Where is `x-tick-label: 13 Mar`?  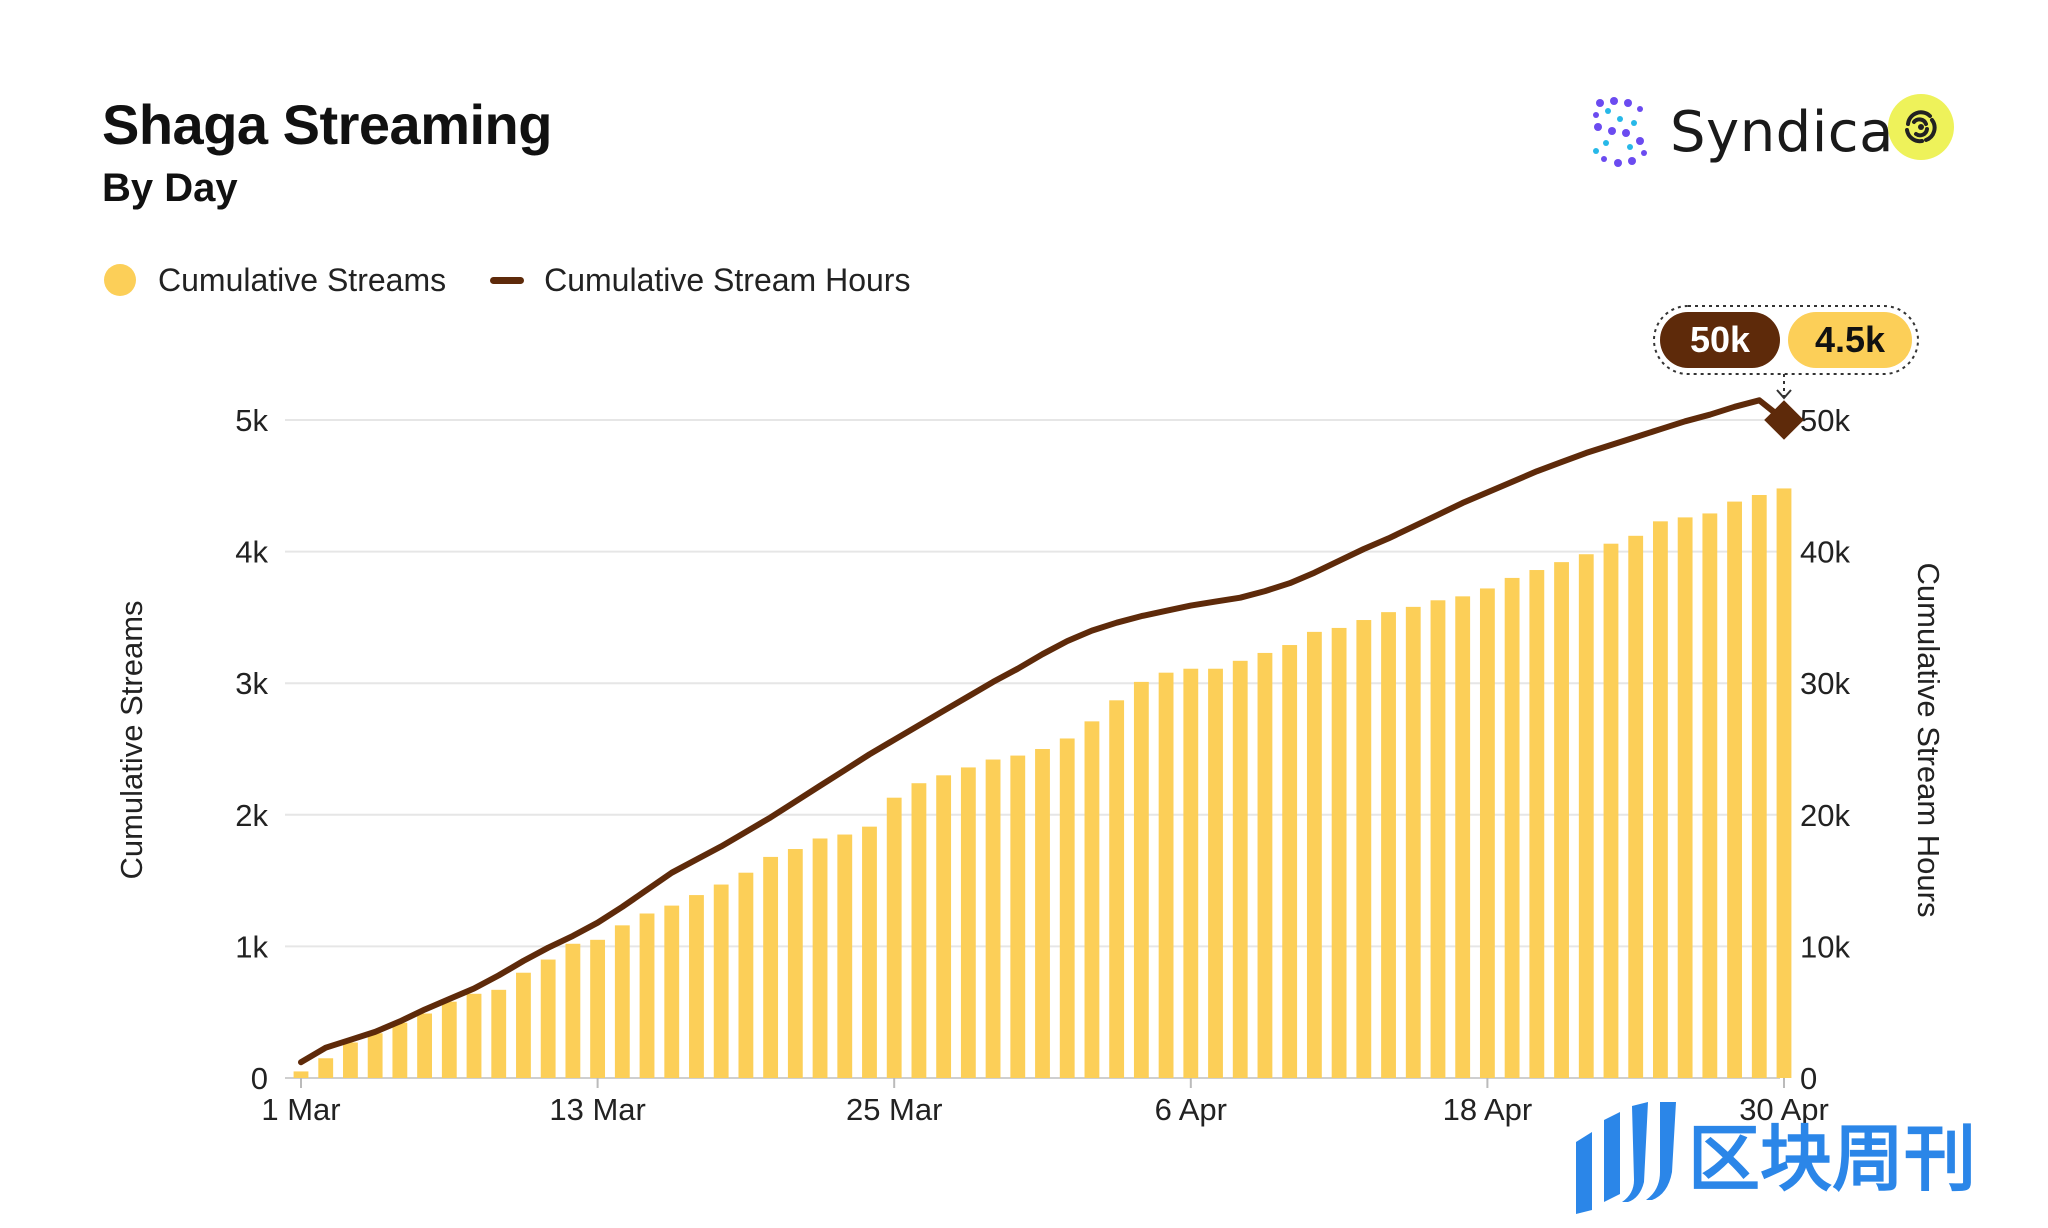
x-tick-label: 13 Mar is located at coordinates (597, 1109).